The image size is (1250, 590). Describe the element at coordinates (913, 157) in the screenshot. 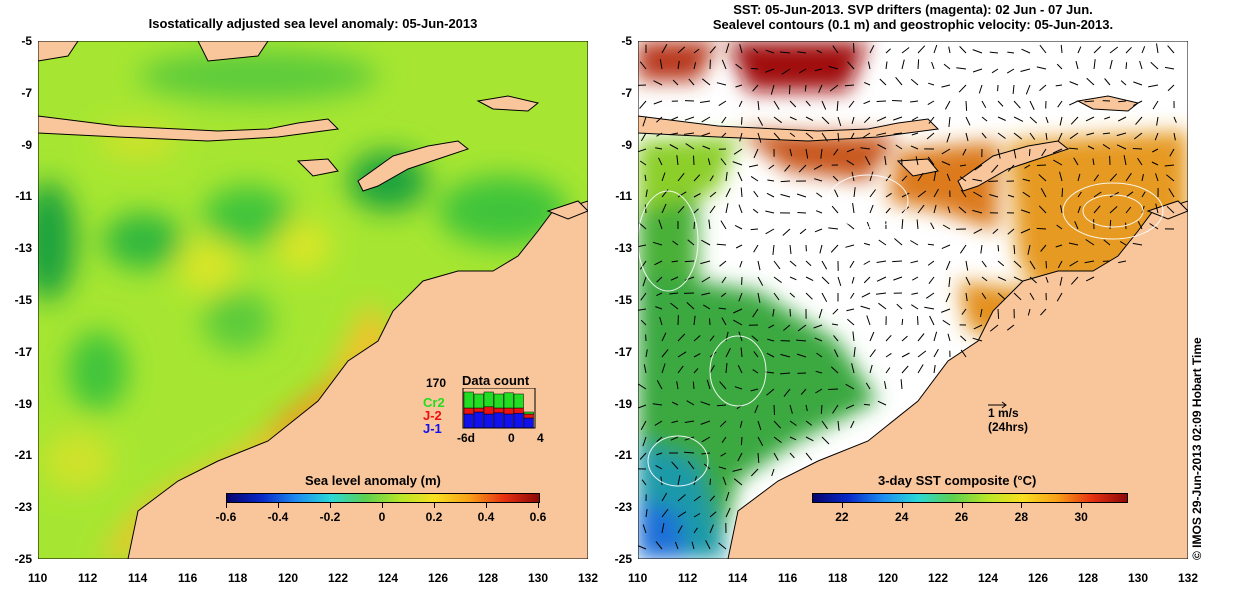

I see `sst-land-islands` at that location.